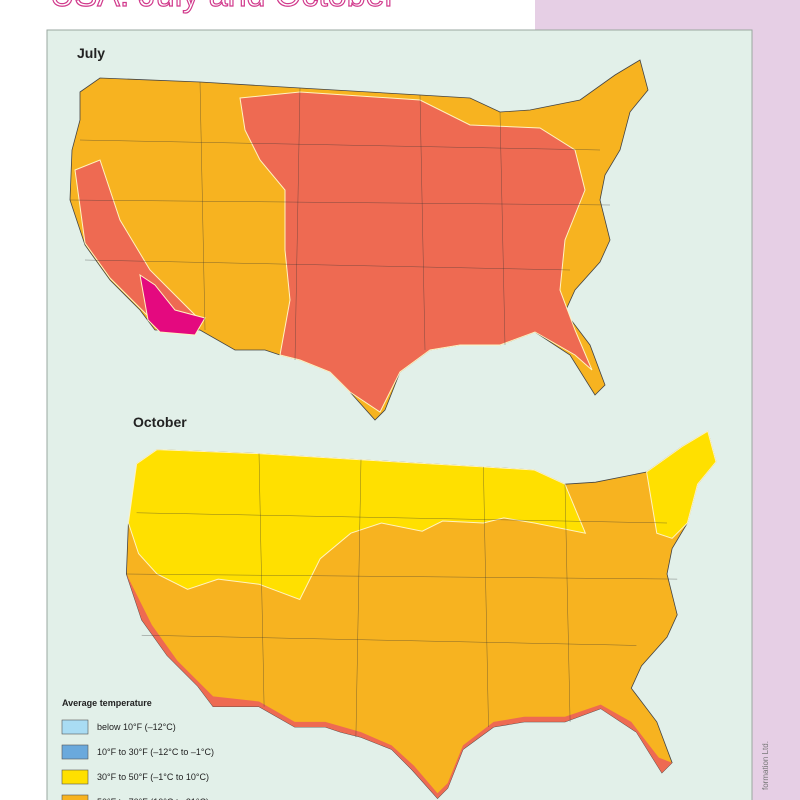 The height and width of the screenshot is (800, 800). Describe the element at coordinates (155, 752) in the screenshot. I see `legend-label: 10°F to 30°F (–12°C to –1°C)` at that location.